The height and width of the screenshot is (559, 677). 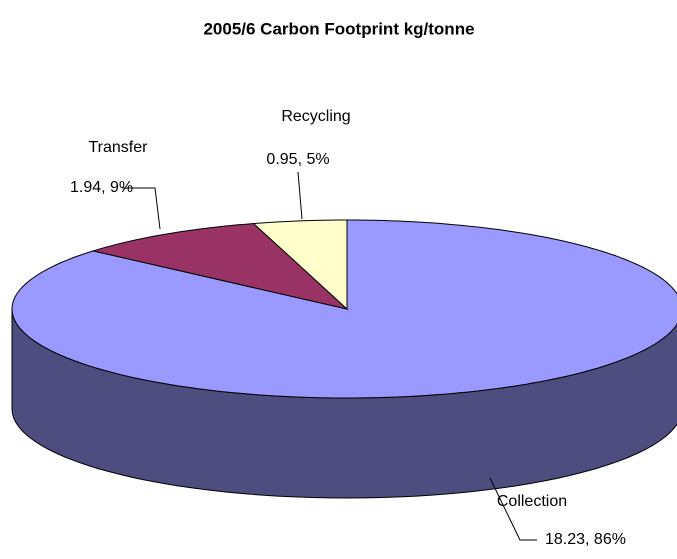 What do you see at coordinates (532, 501) in the screenshot?
I see `category-label: Collection` at bounding box center [532, 501].